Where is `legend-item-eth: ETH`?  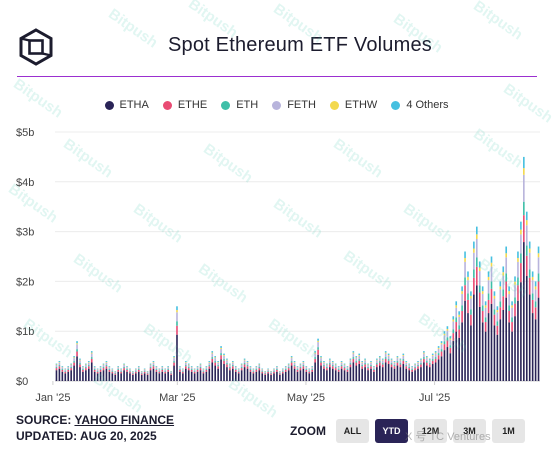 legend-item-eth: ETH is located at coordinates (239, 105).